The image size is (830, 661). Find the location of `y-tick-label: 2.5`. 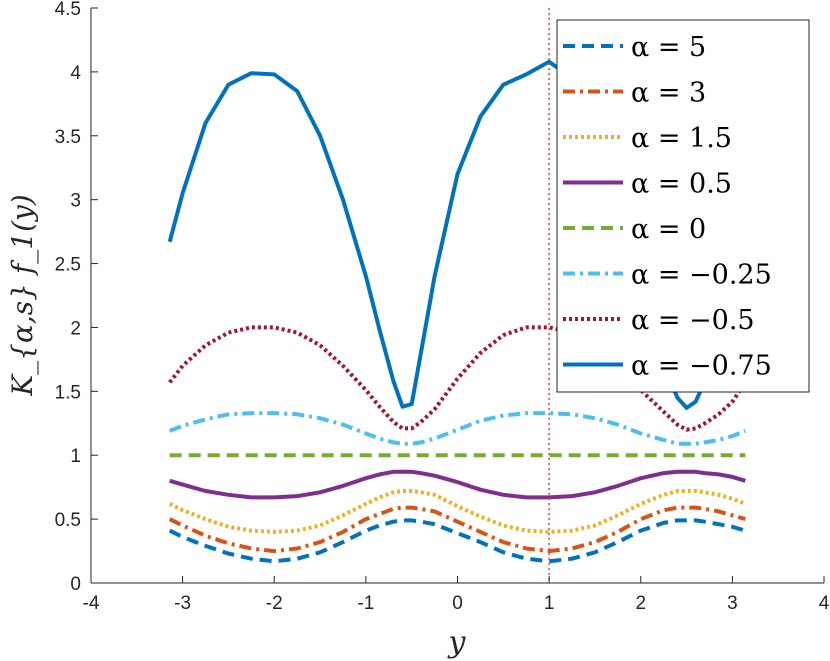

y-tick-label: 2.5 is located at coordinates (68, 265).